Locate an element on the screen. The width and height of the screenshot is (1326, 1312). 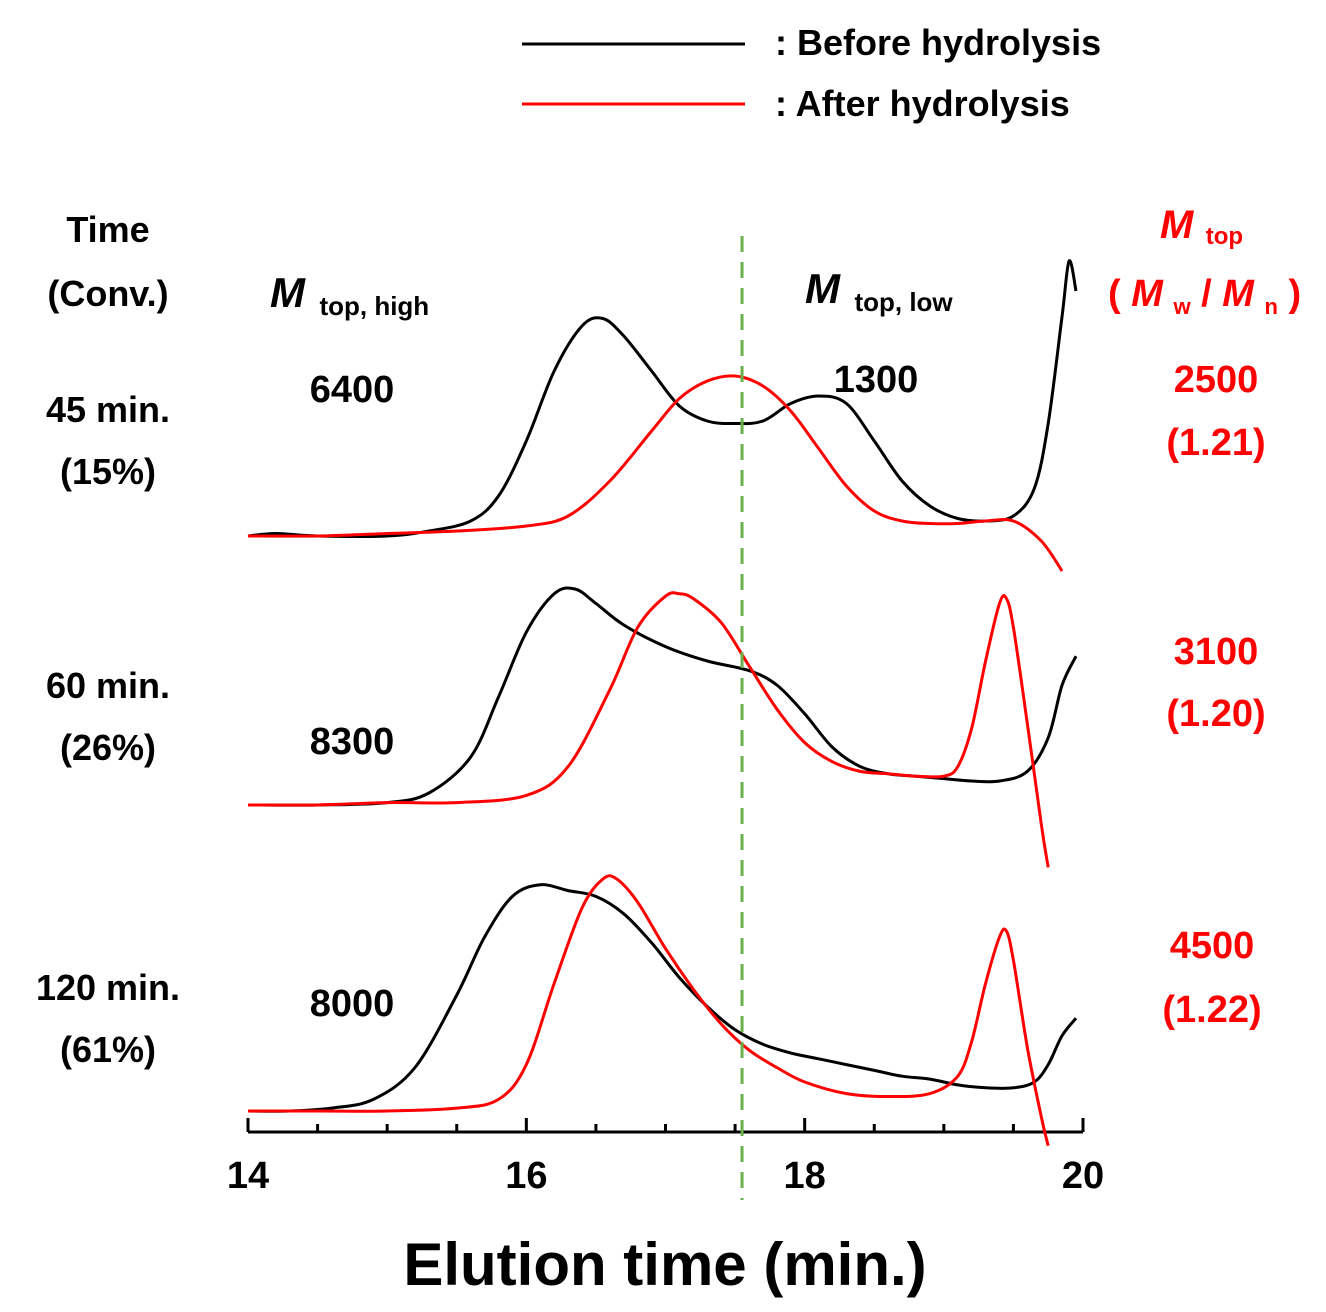
series-line-panel-3-after is located at coordinates (649, 1010).